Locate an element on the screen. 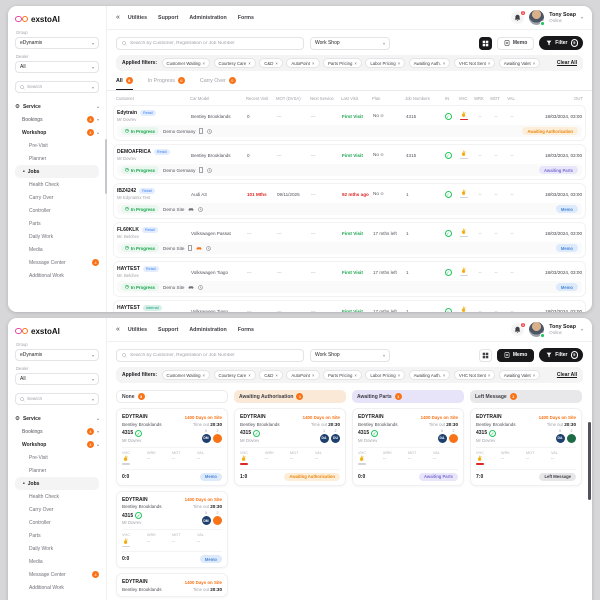  kanban-column-header: Left Message 1 is located at coordinates (526, 396).